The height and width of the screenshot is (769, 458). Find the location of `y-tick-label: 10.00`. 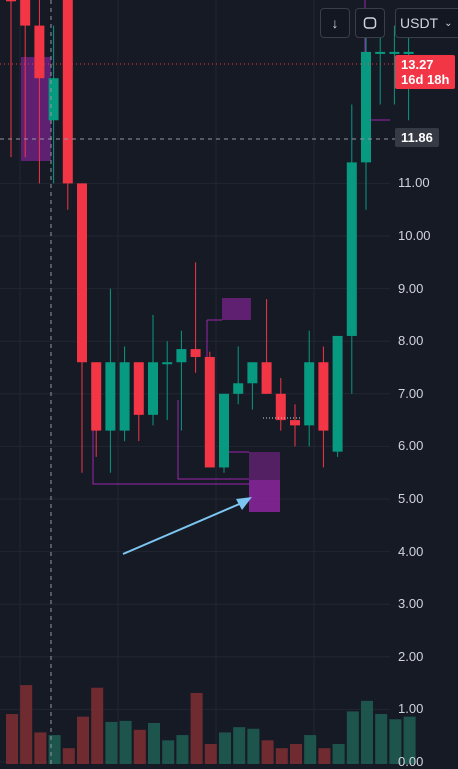

y-tick-label: 10.00 is located at coordinates (414, 235).